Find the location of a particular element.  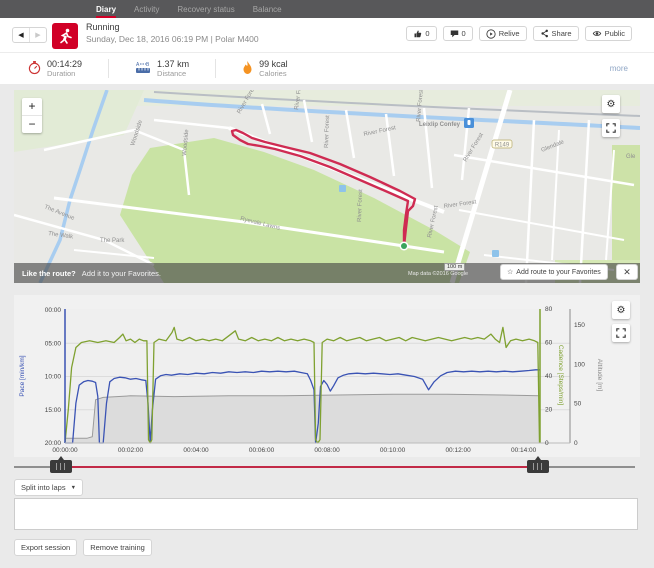

map-attribution: Map data ©2016 Google is located at coordinates (438, 274).